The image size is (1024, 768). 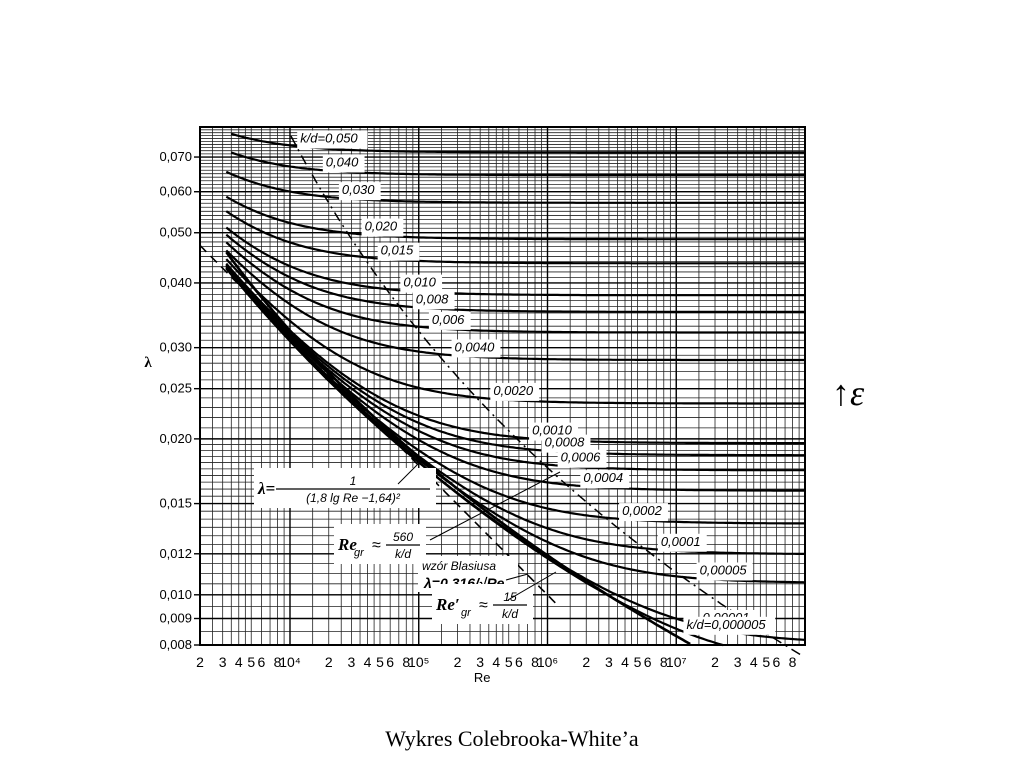 I want to click on curve-label-text: 0,020, so click(x=381, y=226).